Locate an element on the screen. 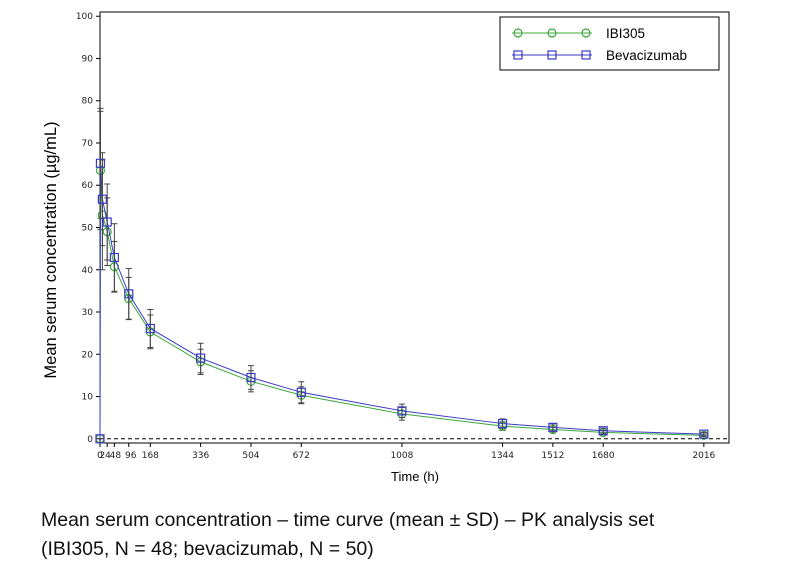 This screenshot has width=805, height=574. x-tick-label: 168 is located at coordinates (150, 456).